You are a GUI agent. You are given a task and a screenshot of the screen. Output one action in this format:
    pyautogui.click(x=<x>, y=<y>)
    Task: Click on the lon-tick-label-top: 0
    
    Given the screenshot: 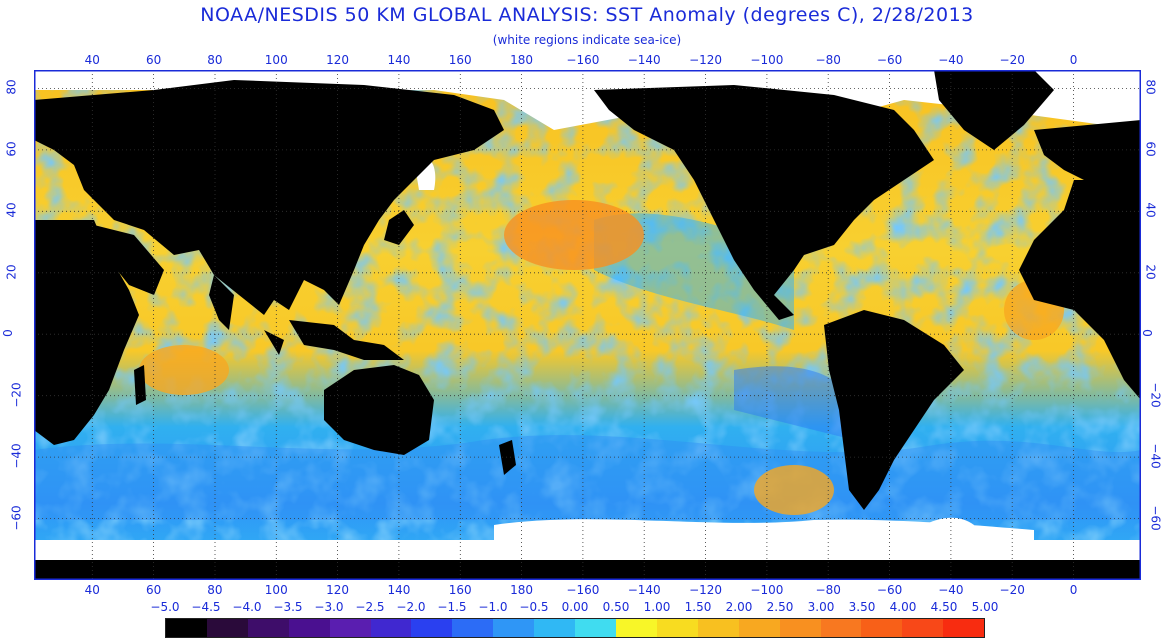 What is the action you would take?
    pyautogui.click(x=1073, y=60)
    